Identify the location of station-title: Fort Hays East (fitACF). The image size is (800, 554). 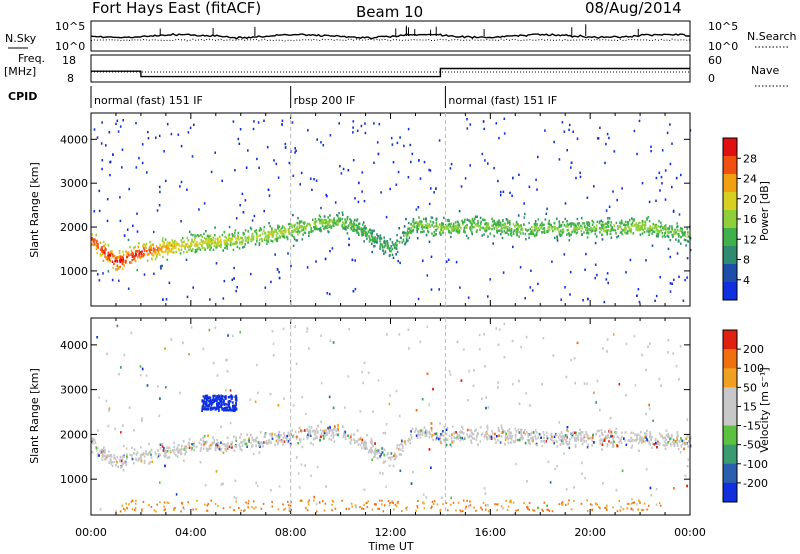
(176, 8).